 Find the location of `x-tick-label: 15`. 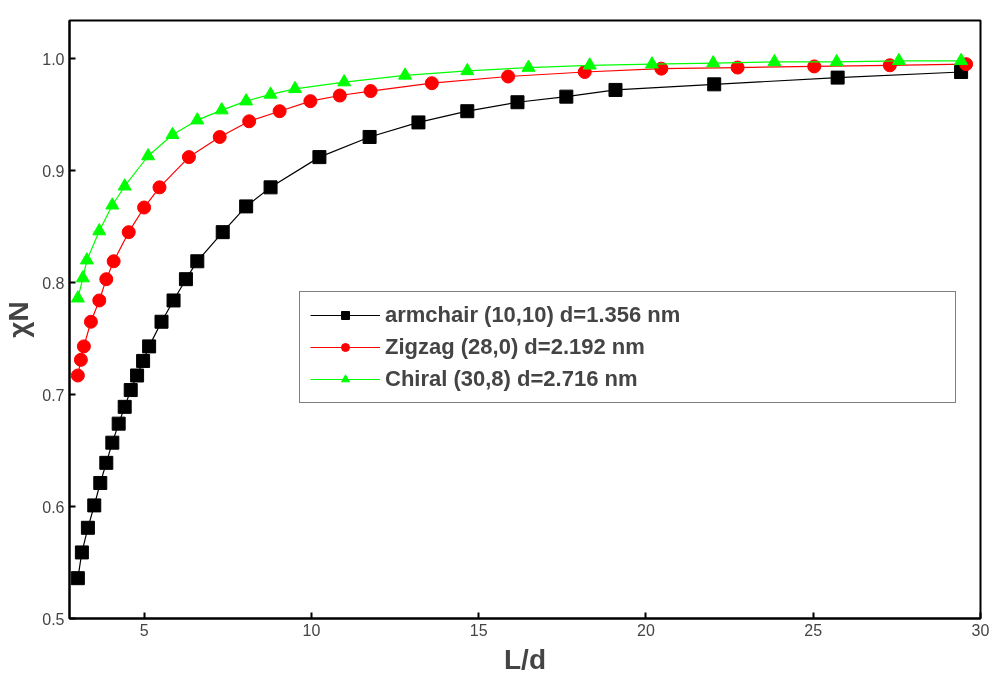

x-tick-label: 15 is located at coordinates (478, 630).